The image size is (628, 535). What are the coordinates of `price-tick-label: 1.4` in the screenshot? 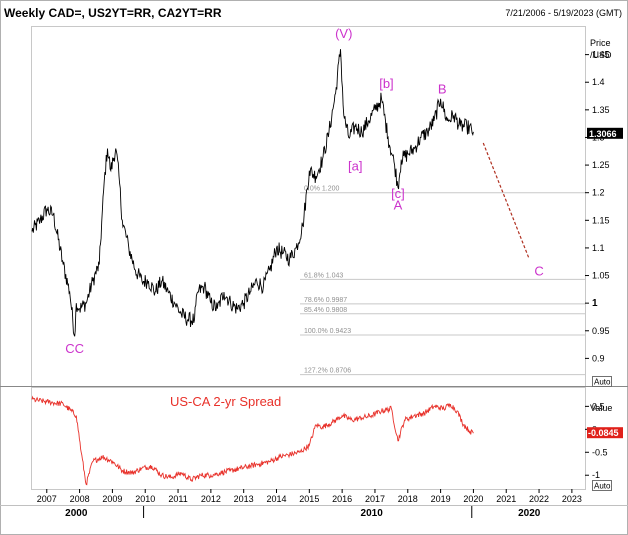 It's located at (598, 82).